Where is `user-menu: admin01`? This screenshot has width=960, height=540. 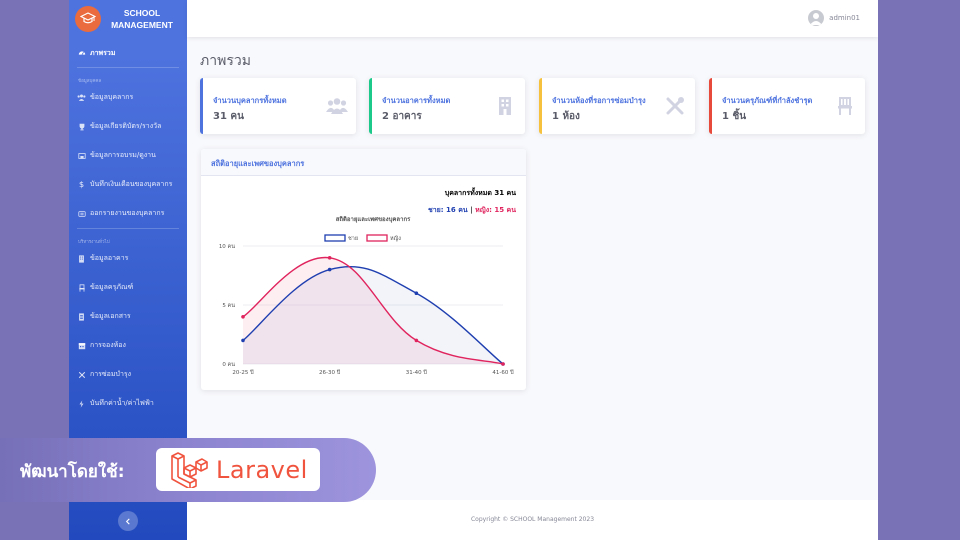
user-menu: admin01 is located at coordinates (834, 18).